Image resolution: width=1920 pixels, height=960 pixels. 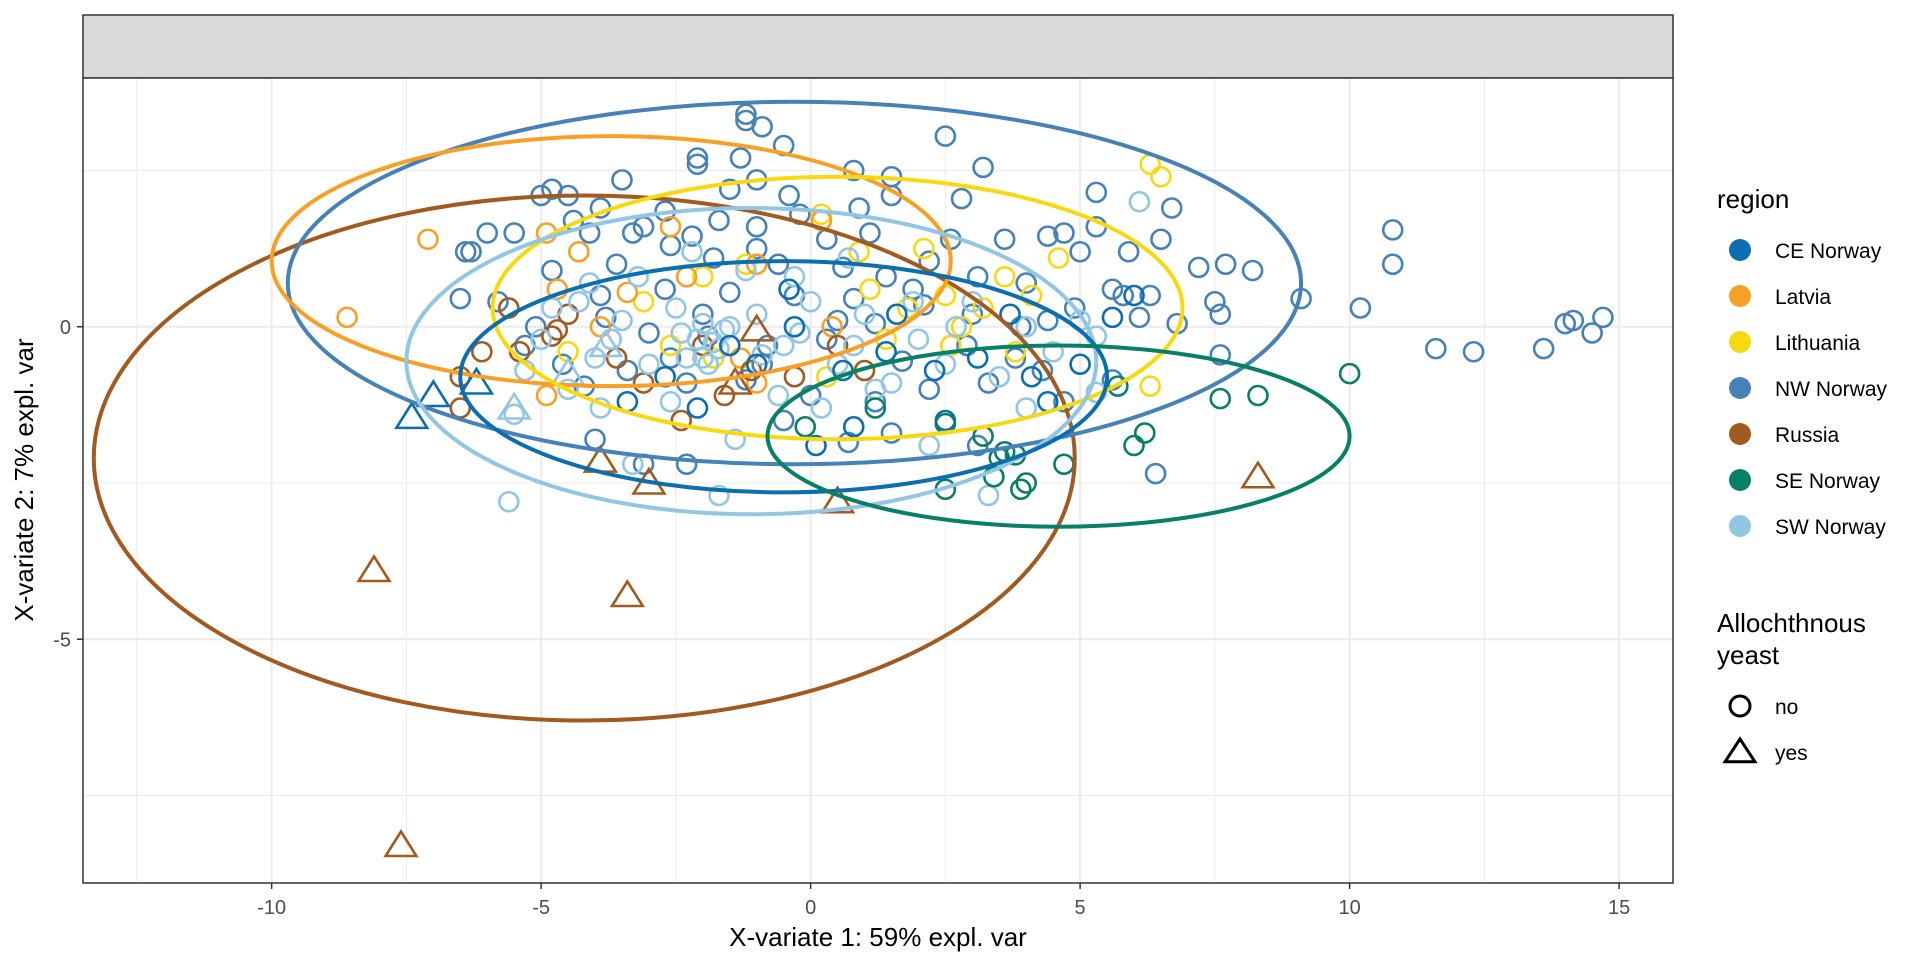 I want to click on legend-key-circle, so click(x=1740, y=706).